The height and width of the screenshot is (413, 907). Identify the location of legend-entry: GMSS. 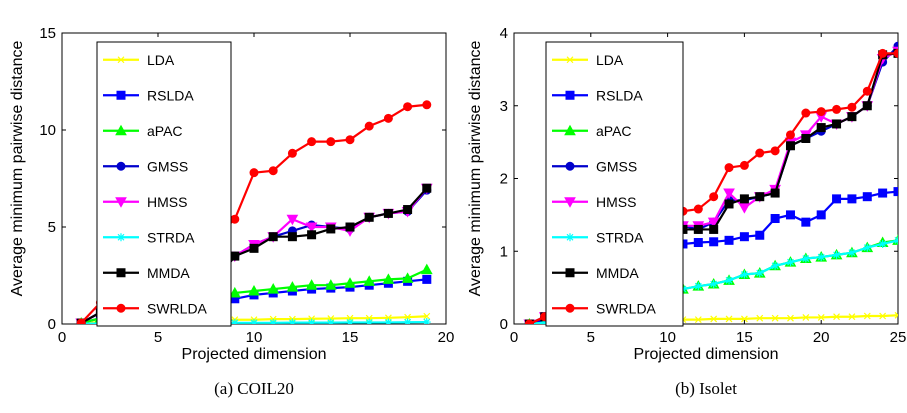
(616, 166).